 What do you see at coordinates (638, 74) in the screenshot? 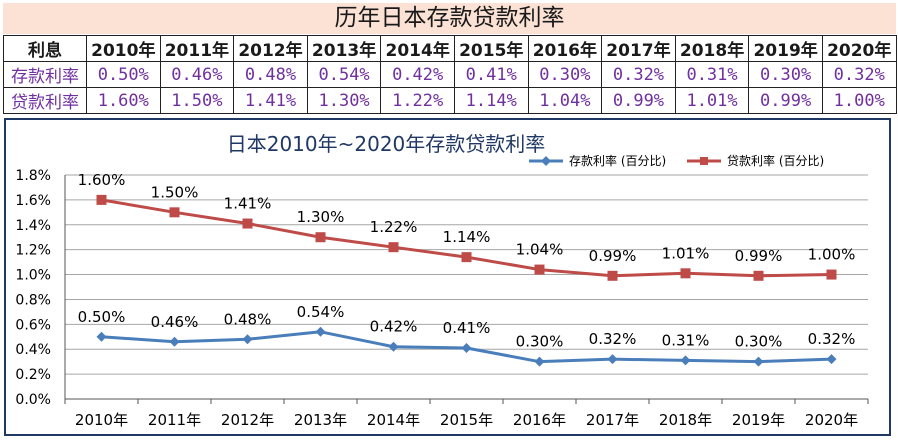
I see `rate-value-cell: 0.32%` at bounding box center [638, 74].